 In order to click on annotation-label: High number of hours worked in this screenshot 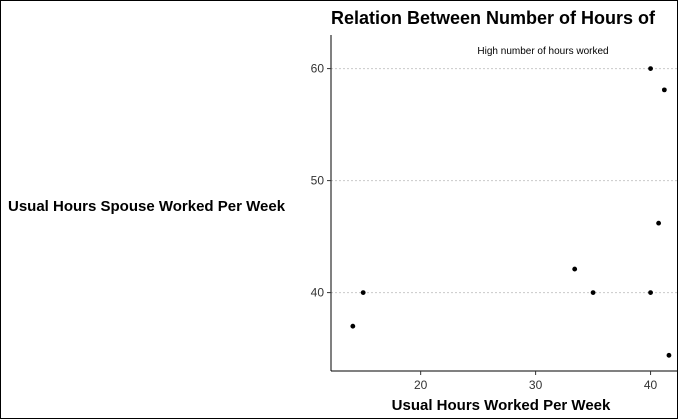, I will do `click(542, 51)`.